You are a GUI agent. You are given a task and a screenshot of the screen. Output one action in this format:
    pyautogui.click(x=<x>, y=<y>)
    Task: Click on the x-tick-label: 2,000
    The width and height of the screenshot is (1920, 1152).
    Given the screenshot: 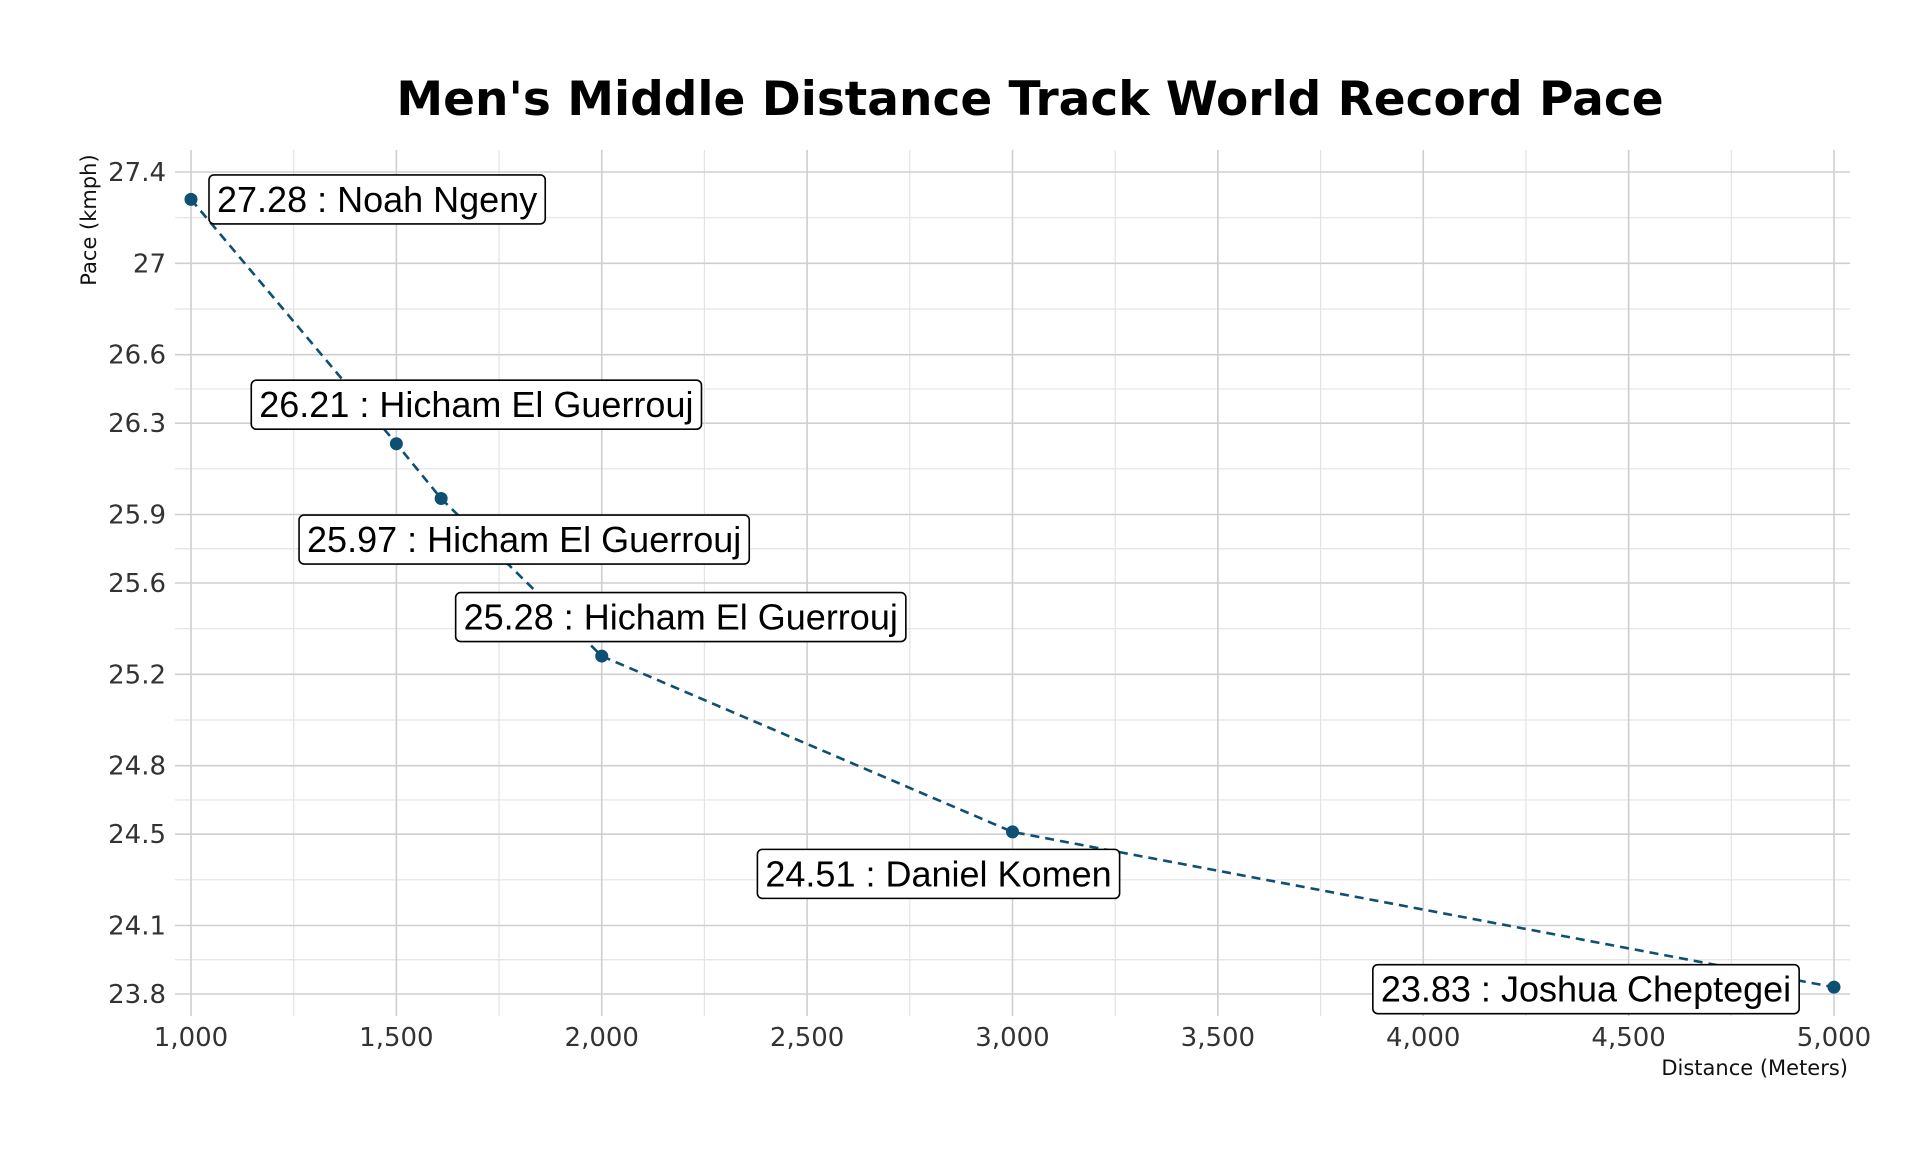 What is the action you would take?
    pyautogui.click(x=602, y=1038)
    